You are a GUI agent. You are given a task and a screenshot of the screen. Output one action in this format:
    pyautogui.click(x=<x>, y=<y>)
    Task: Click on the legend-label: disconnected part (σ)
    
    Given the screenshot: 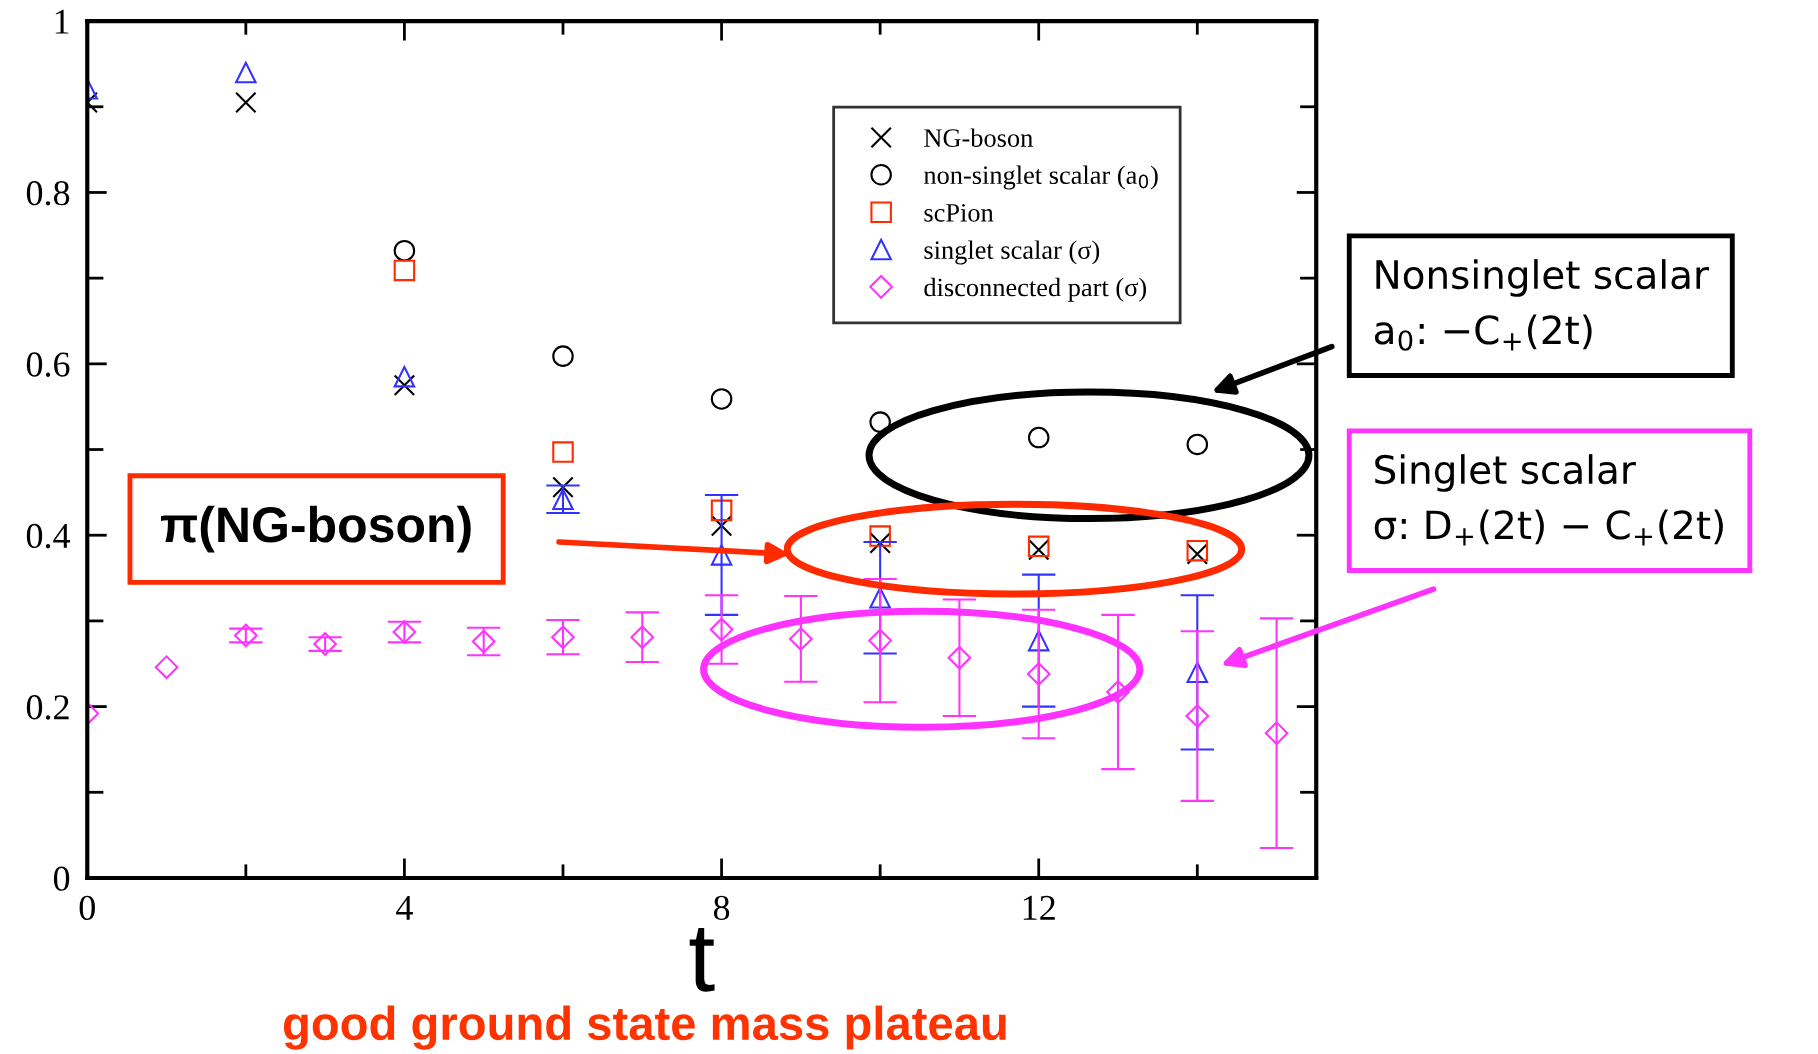 What is the action you would take?
    pyautogui.click(x=1035, y=289)
    